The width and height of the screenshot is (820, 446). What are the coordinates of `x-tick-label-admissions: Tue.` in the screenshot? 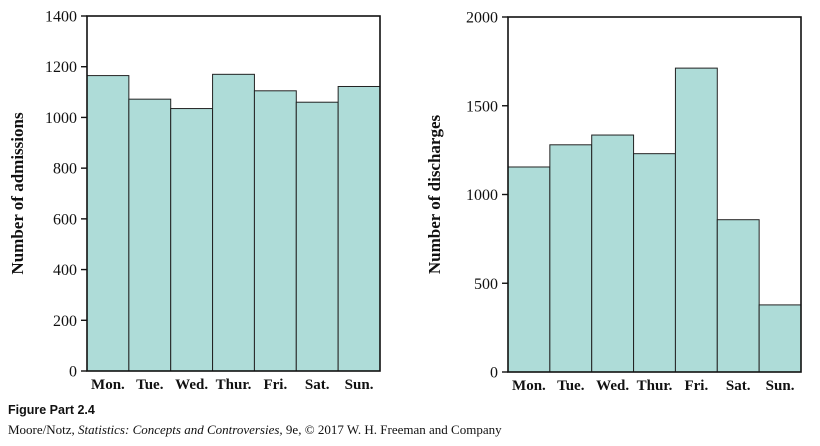 It's located at (150, 385).